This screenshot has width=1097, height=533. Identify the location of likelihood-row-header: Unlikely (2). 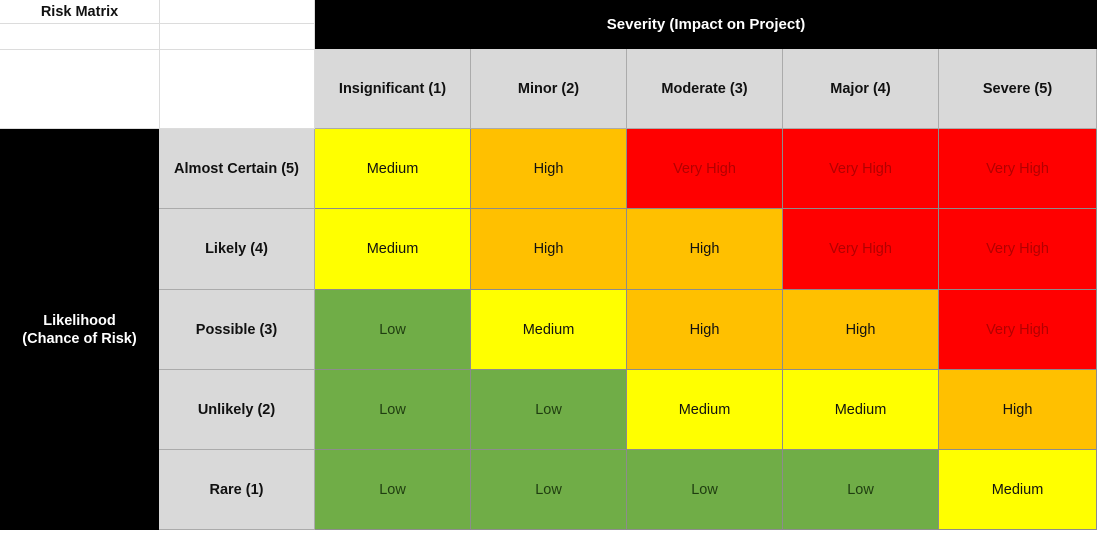
(237, 410).